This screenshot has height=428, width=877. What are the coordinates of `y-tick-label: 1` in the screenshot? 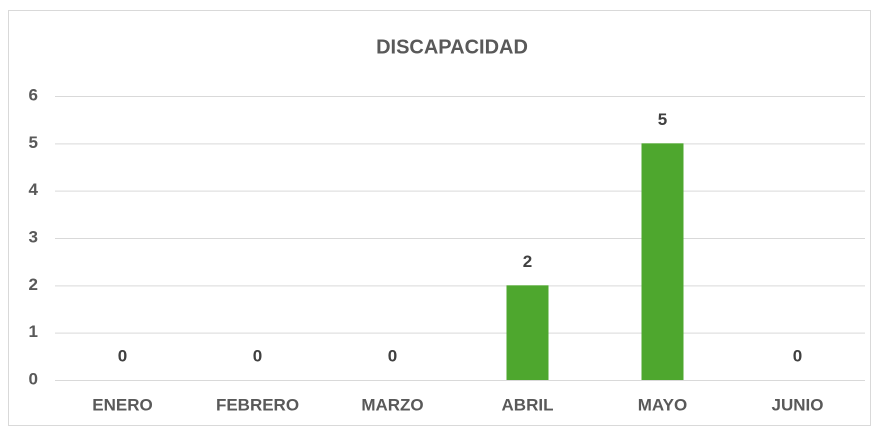 It's located at (33, 331).